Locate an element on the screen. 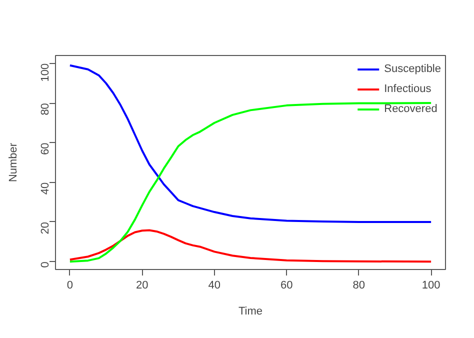 The image size is (474, 338). x-tick-label: 20 is located at coordinates (142, 286).